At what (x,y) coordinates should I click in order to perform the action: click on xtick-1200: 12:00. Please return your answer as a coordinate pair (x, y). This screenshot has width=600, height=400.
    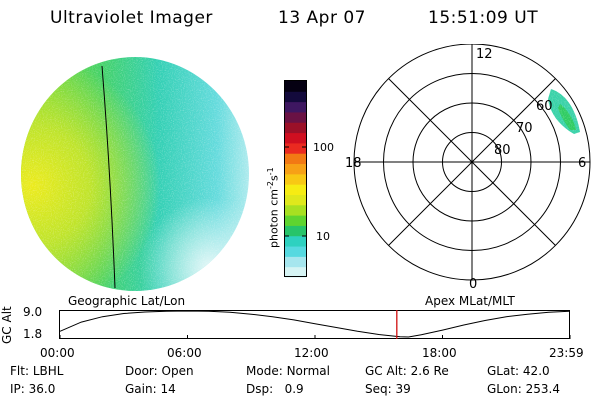
    Looking at the image, I should click on (311, 353).